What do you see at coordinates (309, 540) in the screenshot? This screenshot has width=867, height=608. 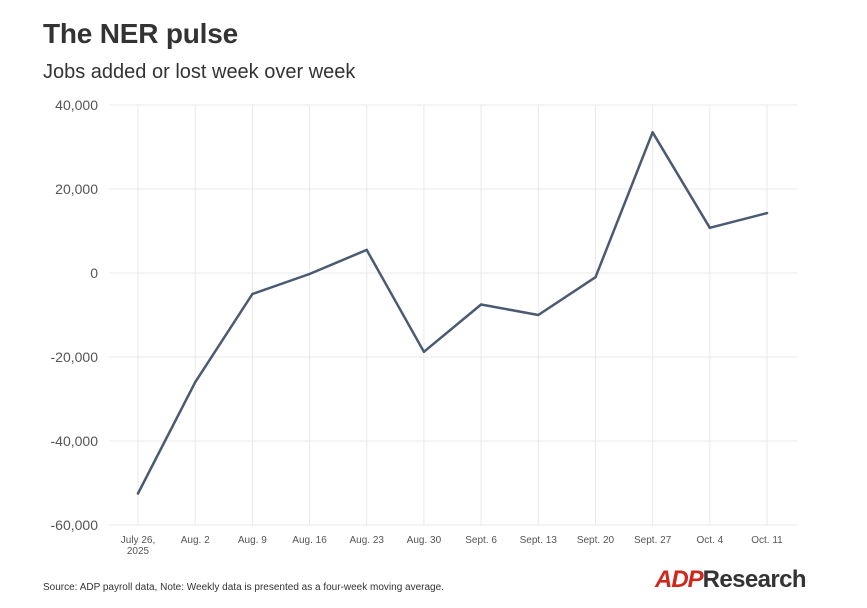 I see `x-tick-label: Aug. 16` at bounding box center [309, 540].